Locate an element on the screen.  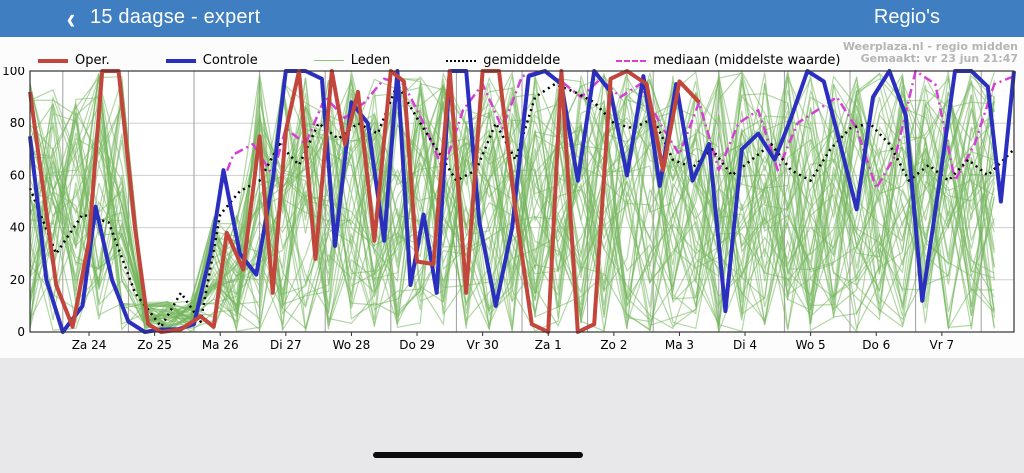
back-button: ‹ is located at coordinates (71, 18).